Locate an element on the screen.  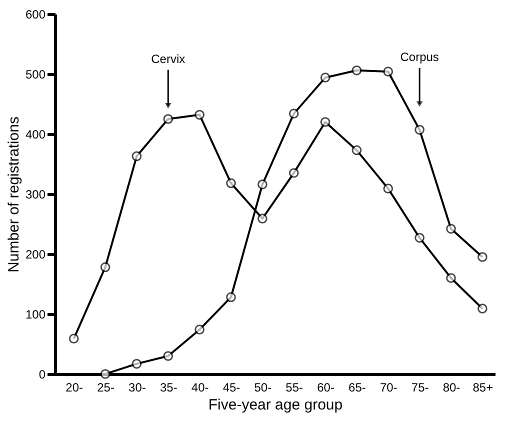
y-tick-label: 400 is located at coordinates (35, 135).